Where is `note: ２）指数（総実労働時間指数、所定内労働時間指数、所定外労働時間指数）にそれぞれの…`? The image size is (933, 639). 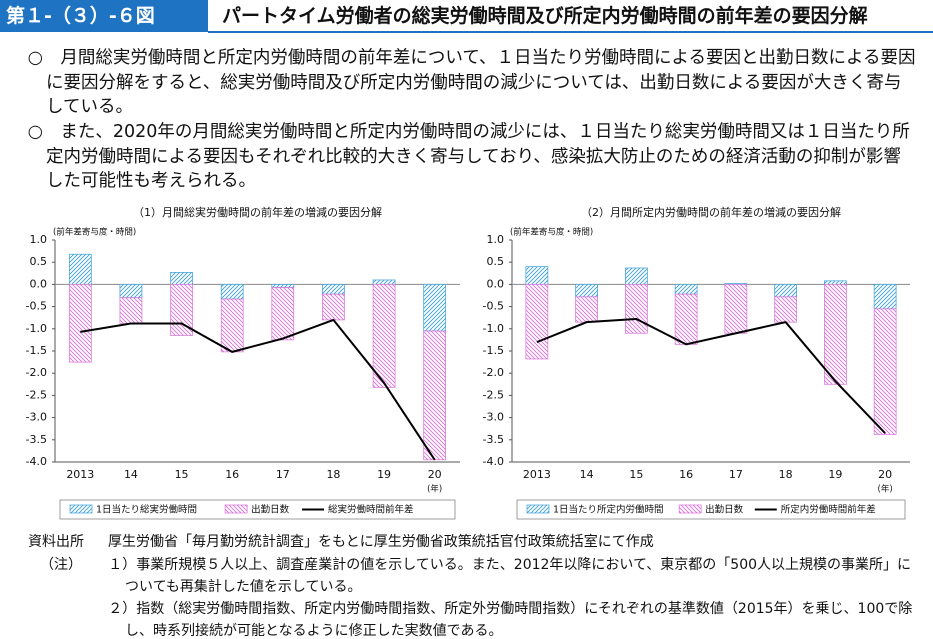
note: ２）指数（総実労働時間指数、所定内労働時間指数、所定外労働時間指数）にそれぞれの… is located at coordinates (510, 620).